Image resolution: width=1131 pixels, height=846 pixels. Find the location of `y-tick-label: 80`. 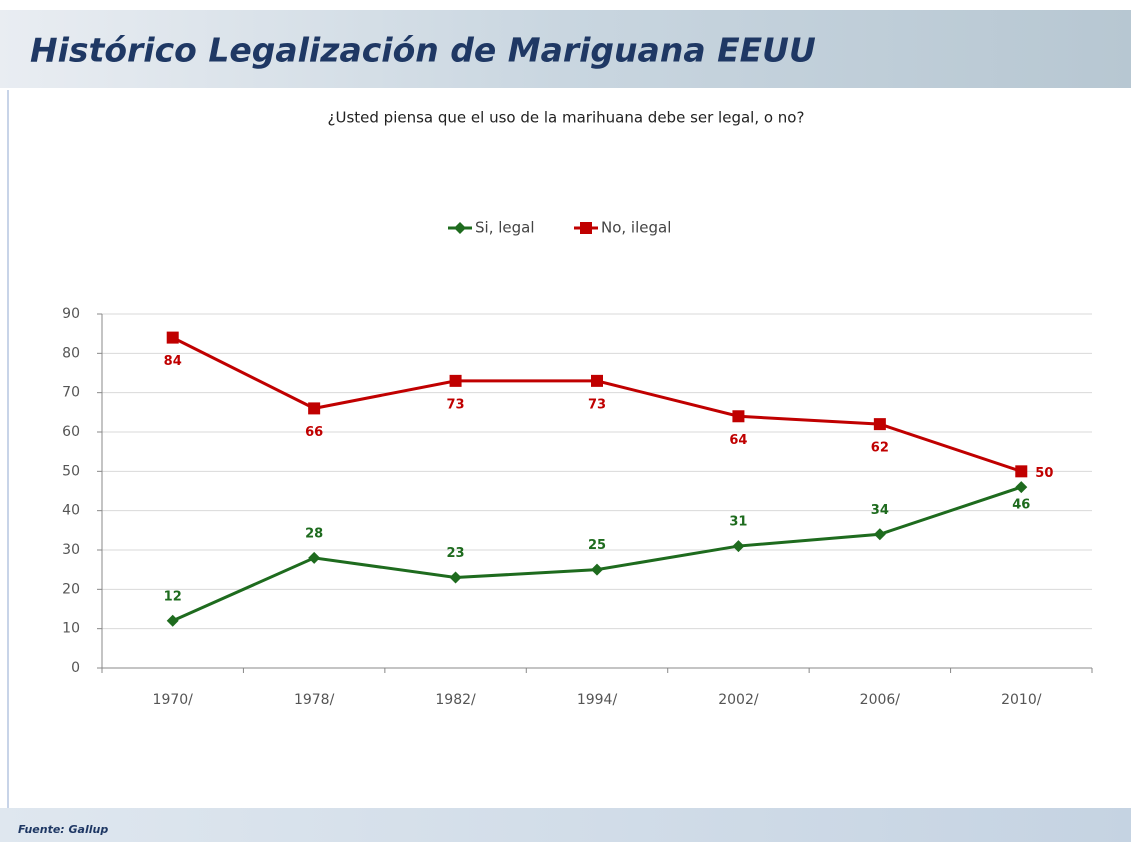

y-tick-label: 80 is located at coordinates (71, 353).